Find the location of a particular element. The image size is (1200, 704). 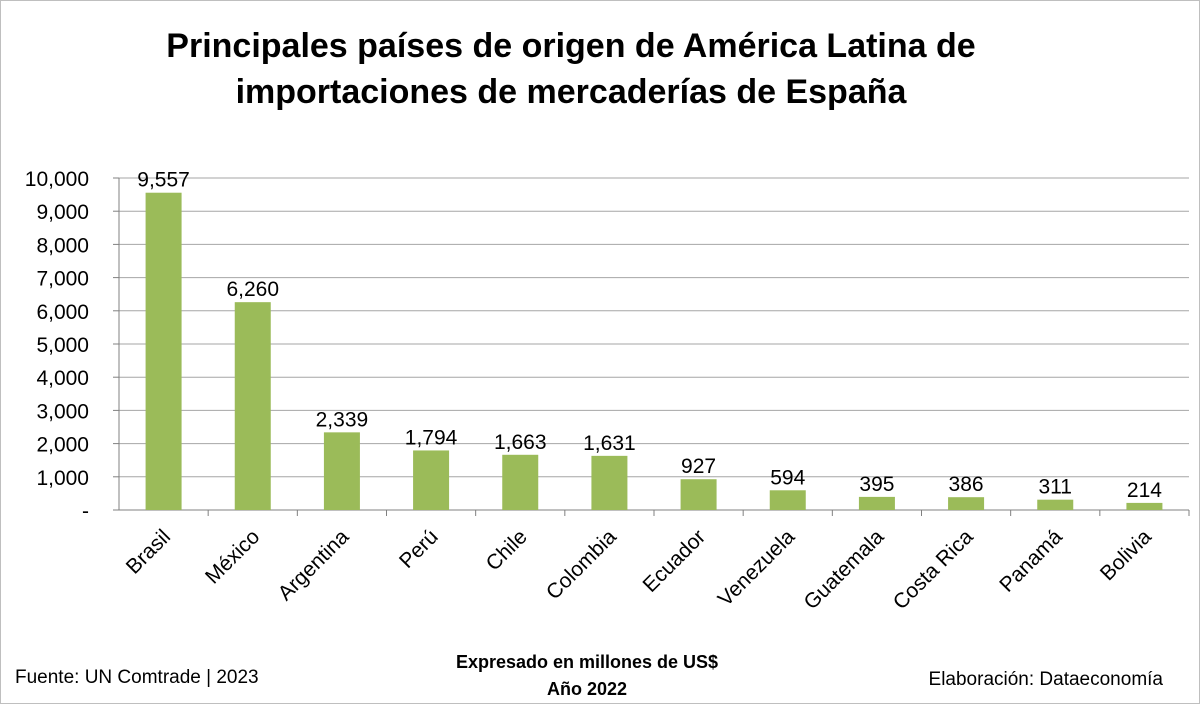

y-tick-label: 10,000 is located at coordinates (57, 179).